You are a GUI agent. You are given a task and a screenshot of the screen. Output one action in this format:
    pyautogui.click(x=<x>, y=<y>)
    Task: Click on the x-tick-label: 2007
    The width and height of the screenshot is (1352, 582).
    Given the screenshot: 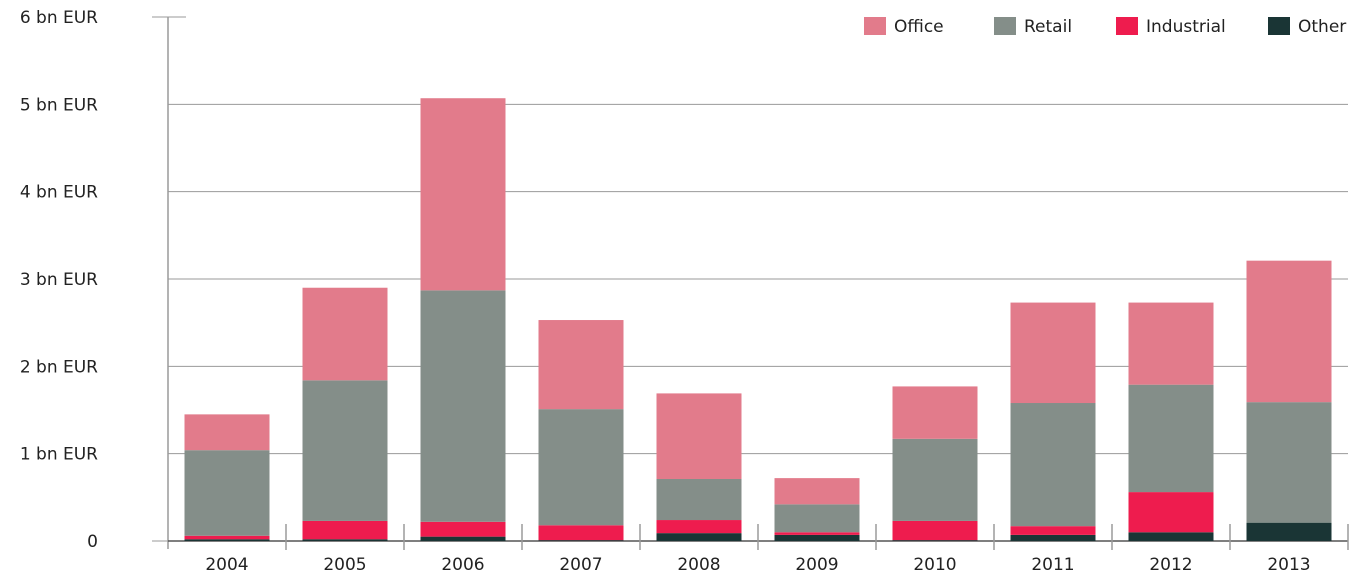 What is the action you would take?
    pyautogui.click(x=580, y=565)
    